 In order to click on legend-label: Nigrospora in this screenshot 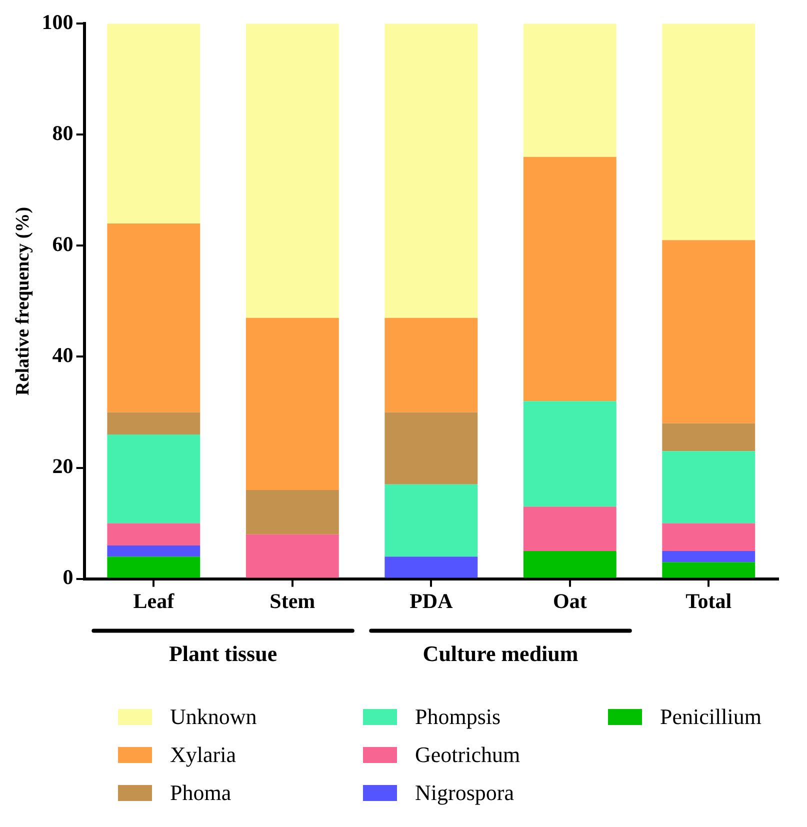, I will do `click(464, 793)`.